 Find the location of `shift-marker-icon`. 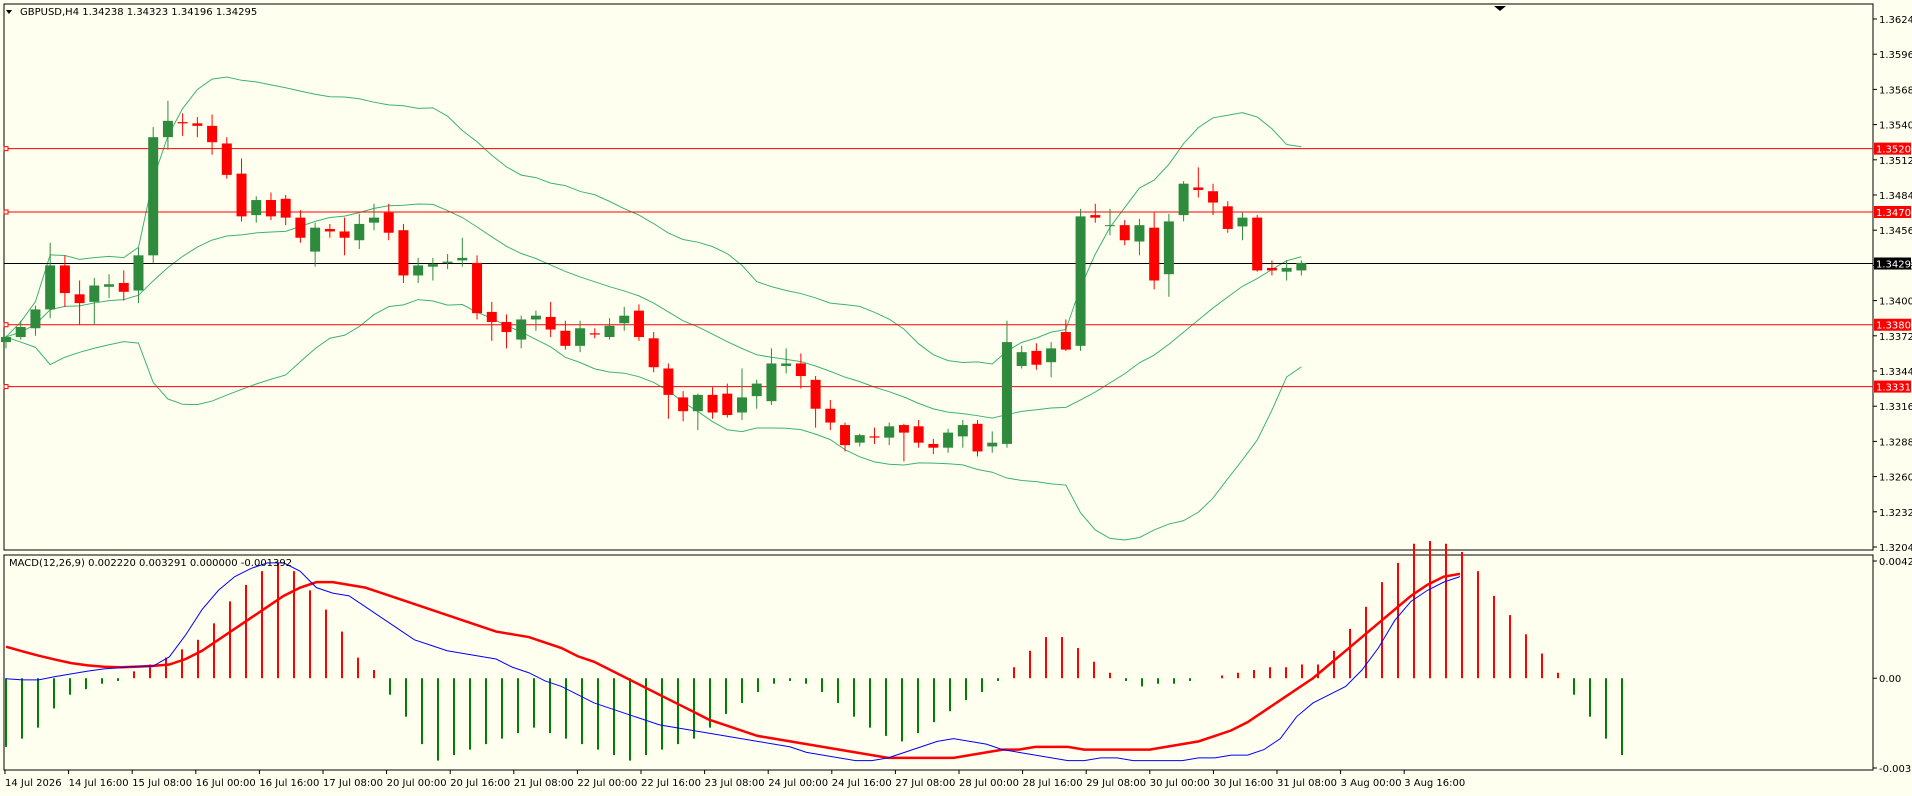

shift-marker-icon is located at coordinates (1500, 8).